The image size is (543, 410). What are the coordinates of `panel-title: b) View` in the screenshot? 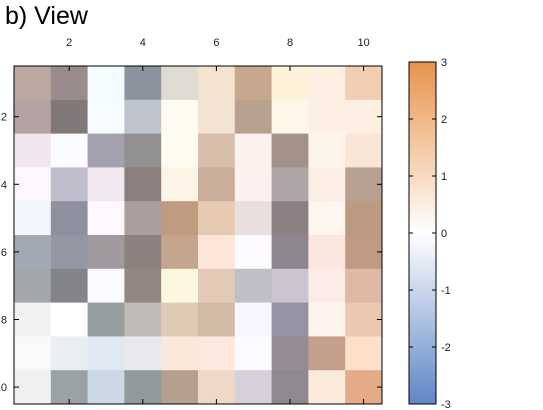 It's located at (46, 16).